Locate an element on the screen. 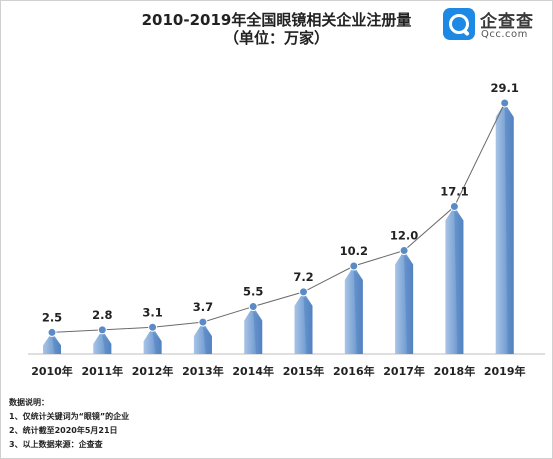 The image size is (553, 459). x-tick-label: 2019年 is located at coordinates (505, 371).